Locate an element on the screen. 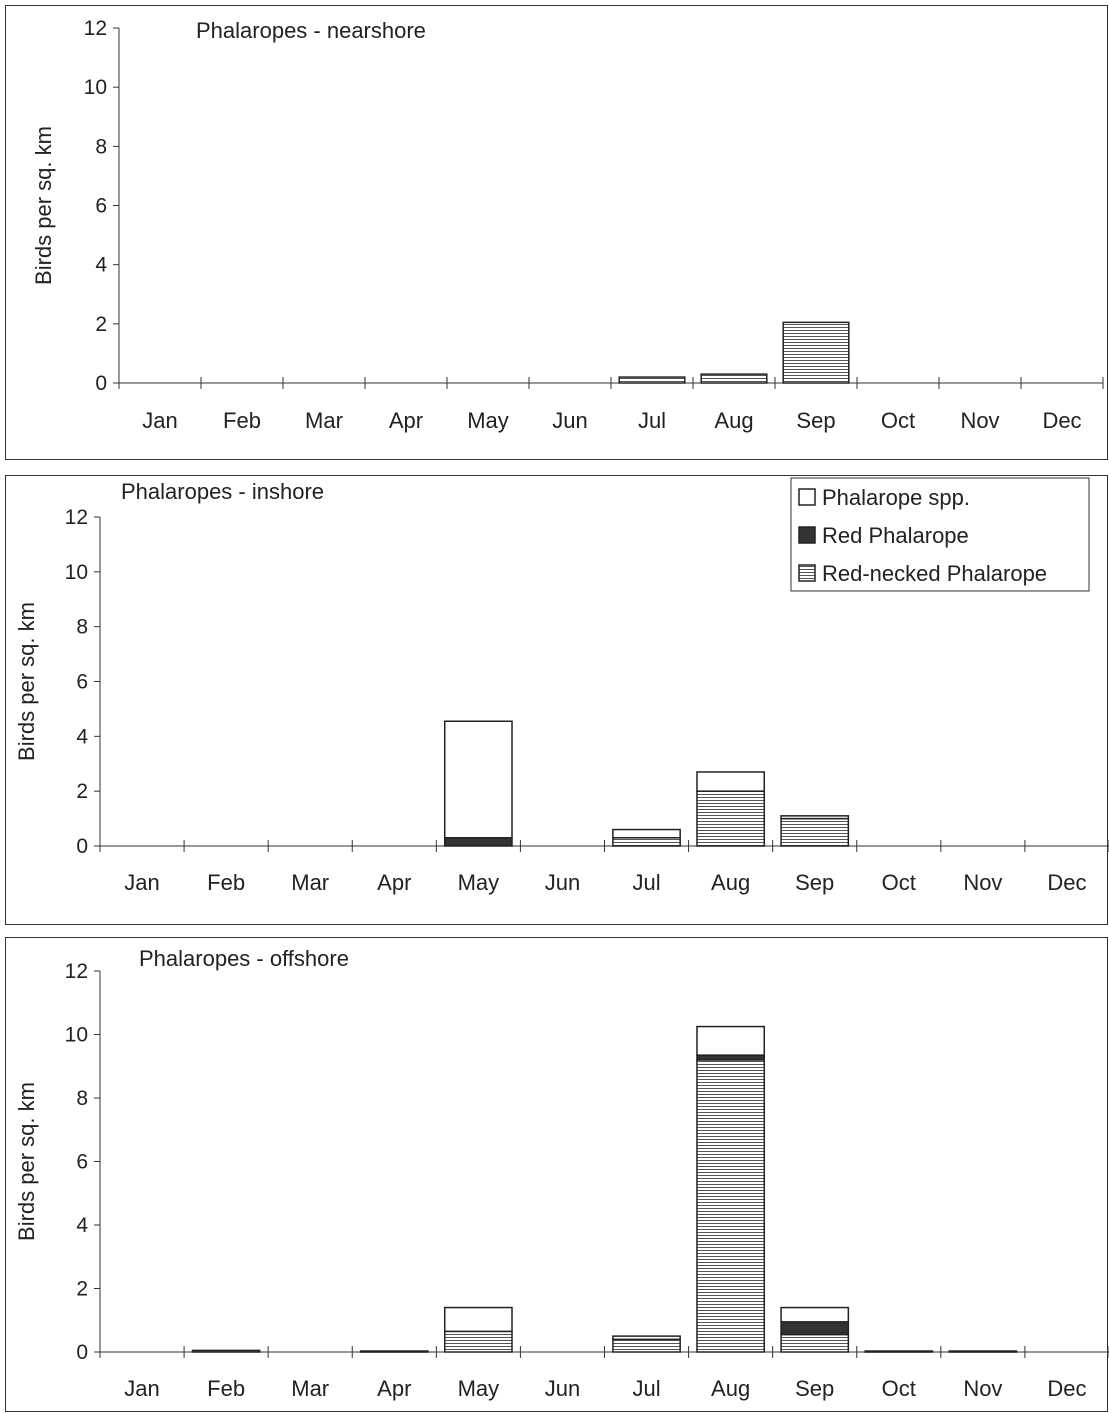  bar-may-red-necked-phalarope is located at coordinates (478, 1341).